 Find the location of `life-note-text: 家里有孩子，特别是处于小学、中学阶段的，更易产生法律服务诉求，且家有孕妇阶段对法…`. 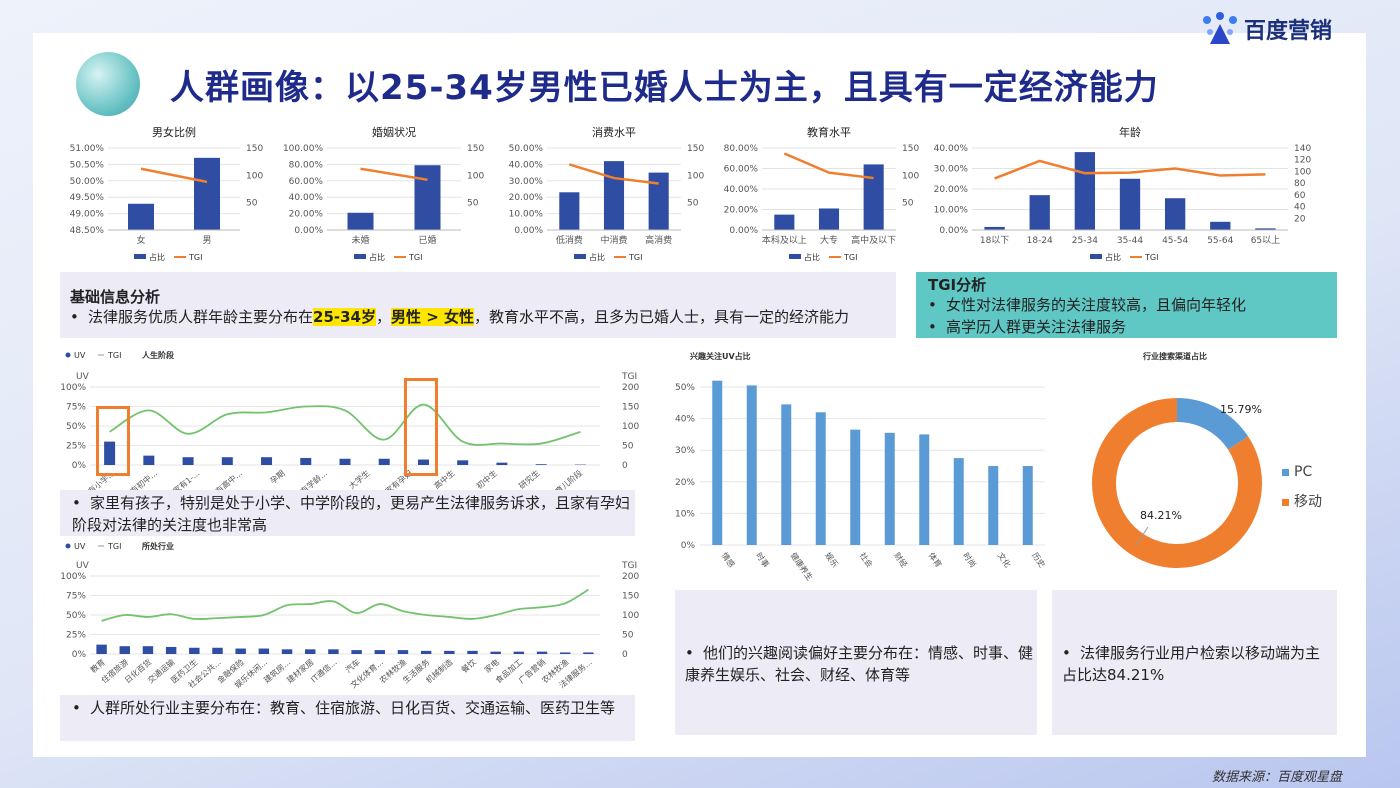

life-note-text: 家里有孩子，特别是处于小学、中学阶段的，更易产生法律服务诉求，且家有孕妇阶段对法… is located at coordinates (351, 514).